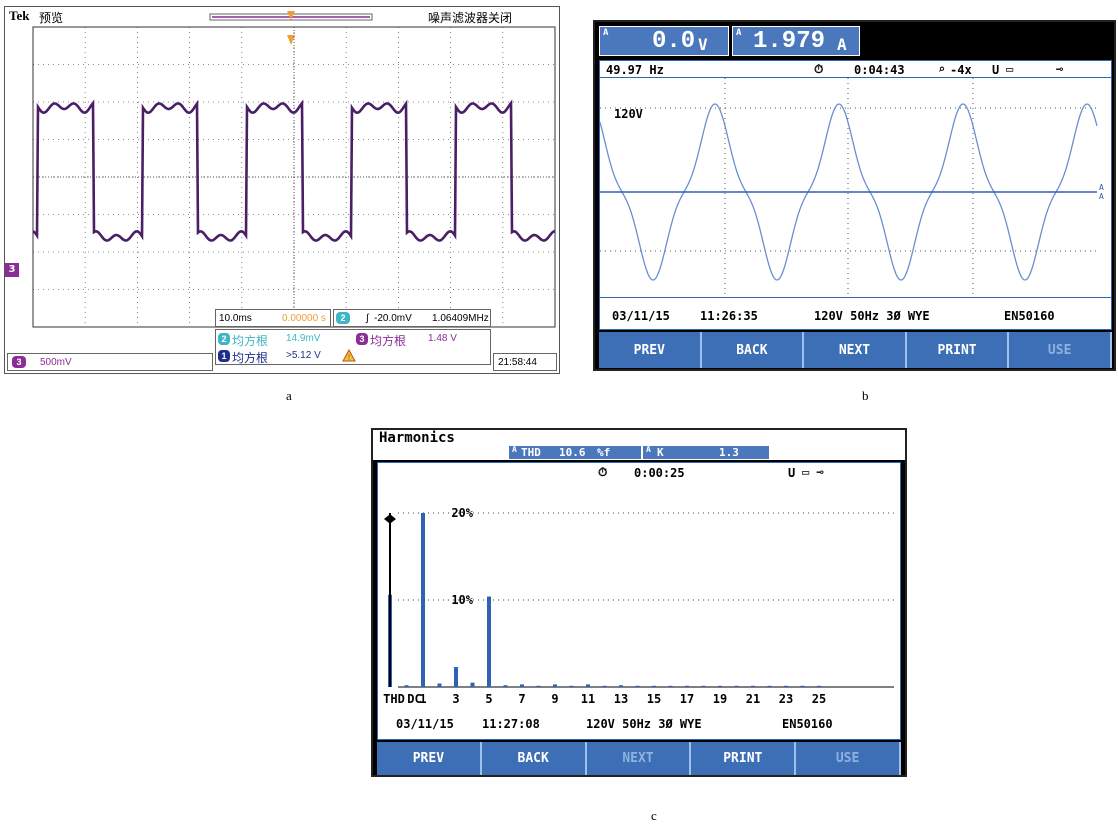 This screenshot has height=824, width=1118. What do you see at coordinates (961, 70) in the screenshot?
I see `zoom-value: -4x` at bounding box center [961, 70].